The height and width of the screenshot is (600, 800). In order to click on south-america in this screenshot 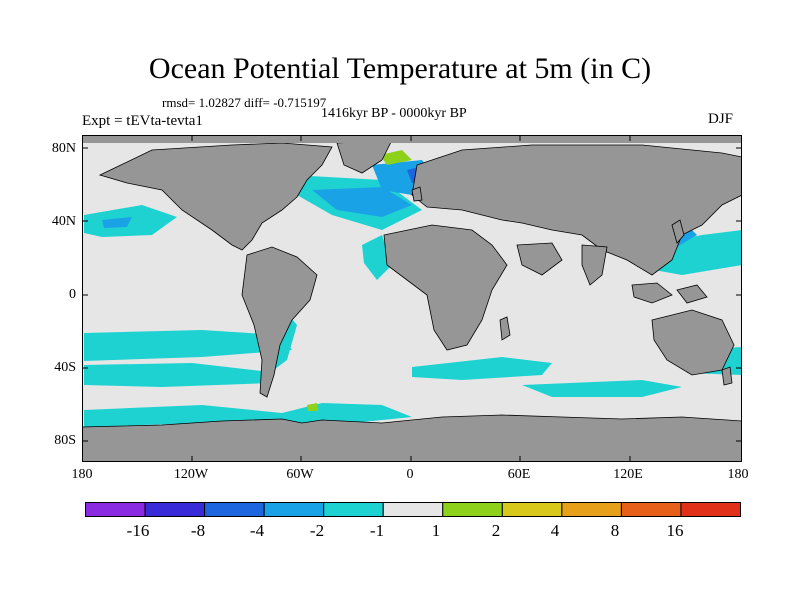, I will do `click(279, 322)`.